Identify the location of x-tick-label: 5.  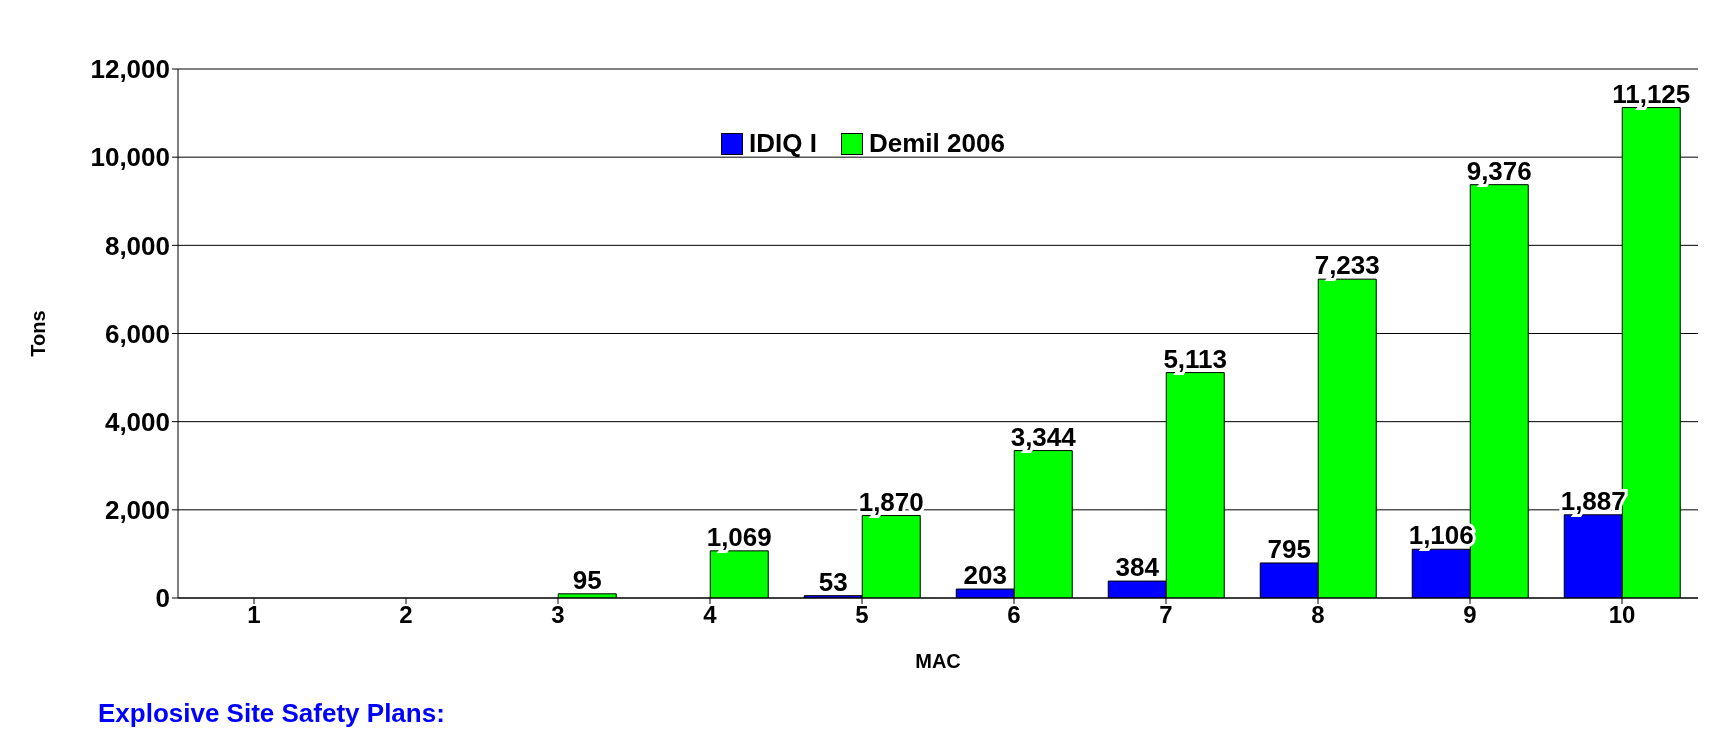
(862, 615).